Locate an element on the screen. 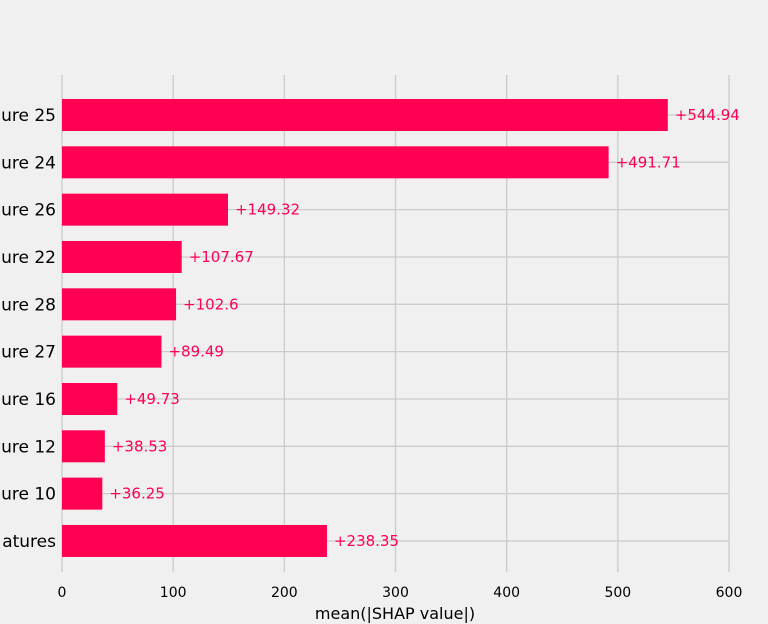  category-label: atures is located at coordinates (29, 542).